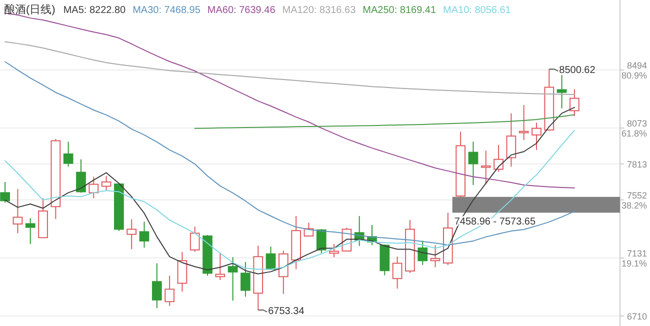 The height and width of the screenshot is (326, 650). What do you see at coordinates (399, 10) in the screenshot?
I see `text: MA250: 8169.41` at bounding box center [399, 10].